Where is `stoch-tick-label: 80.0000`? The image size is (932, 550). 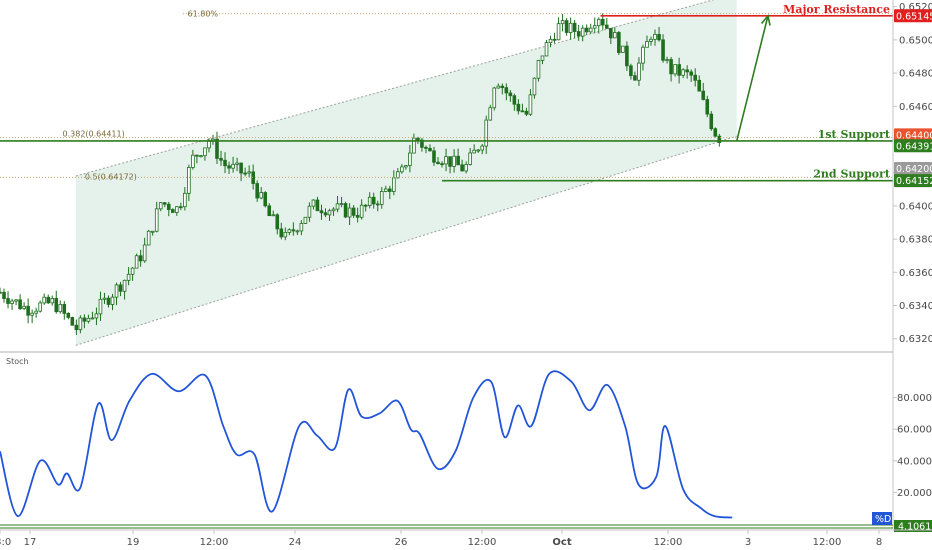 stoch-tick-label: 80.0000 is located at coordinates (914, 398).